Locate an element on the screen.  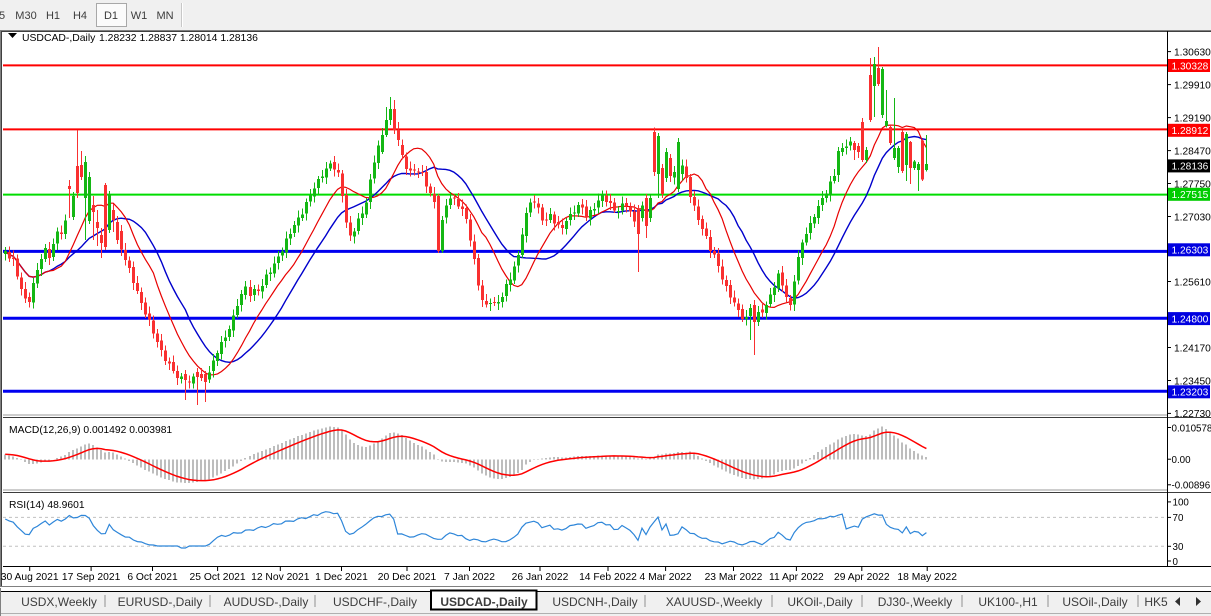
svg-text: 1.26303 is located at coordinates (1190, 251).